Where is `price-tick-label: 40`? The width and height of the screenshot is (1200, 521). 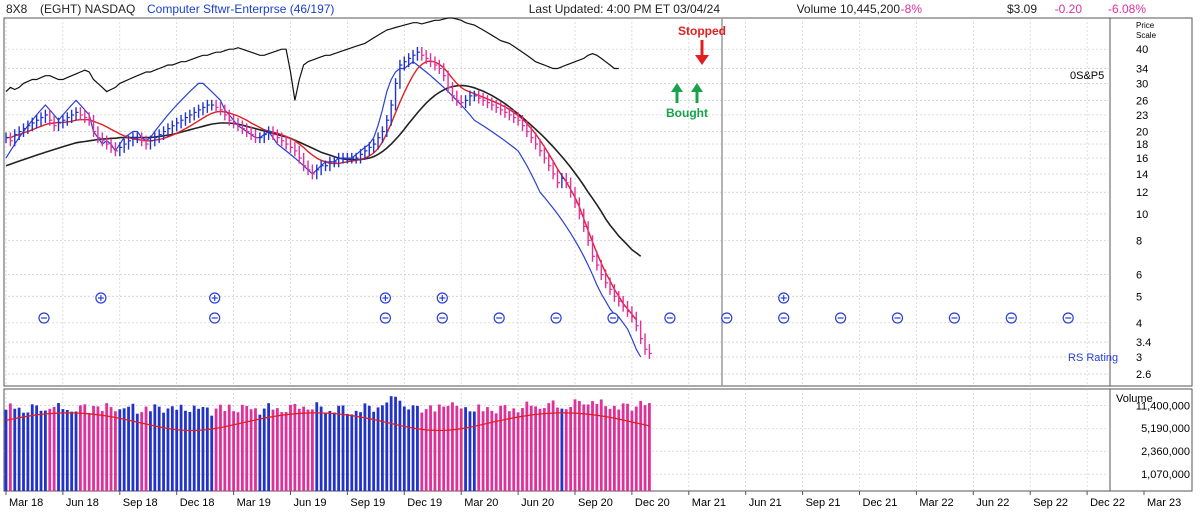 price-tick-label: 40 is located at coordinates (1142, 50).